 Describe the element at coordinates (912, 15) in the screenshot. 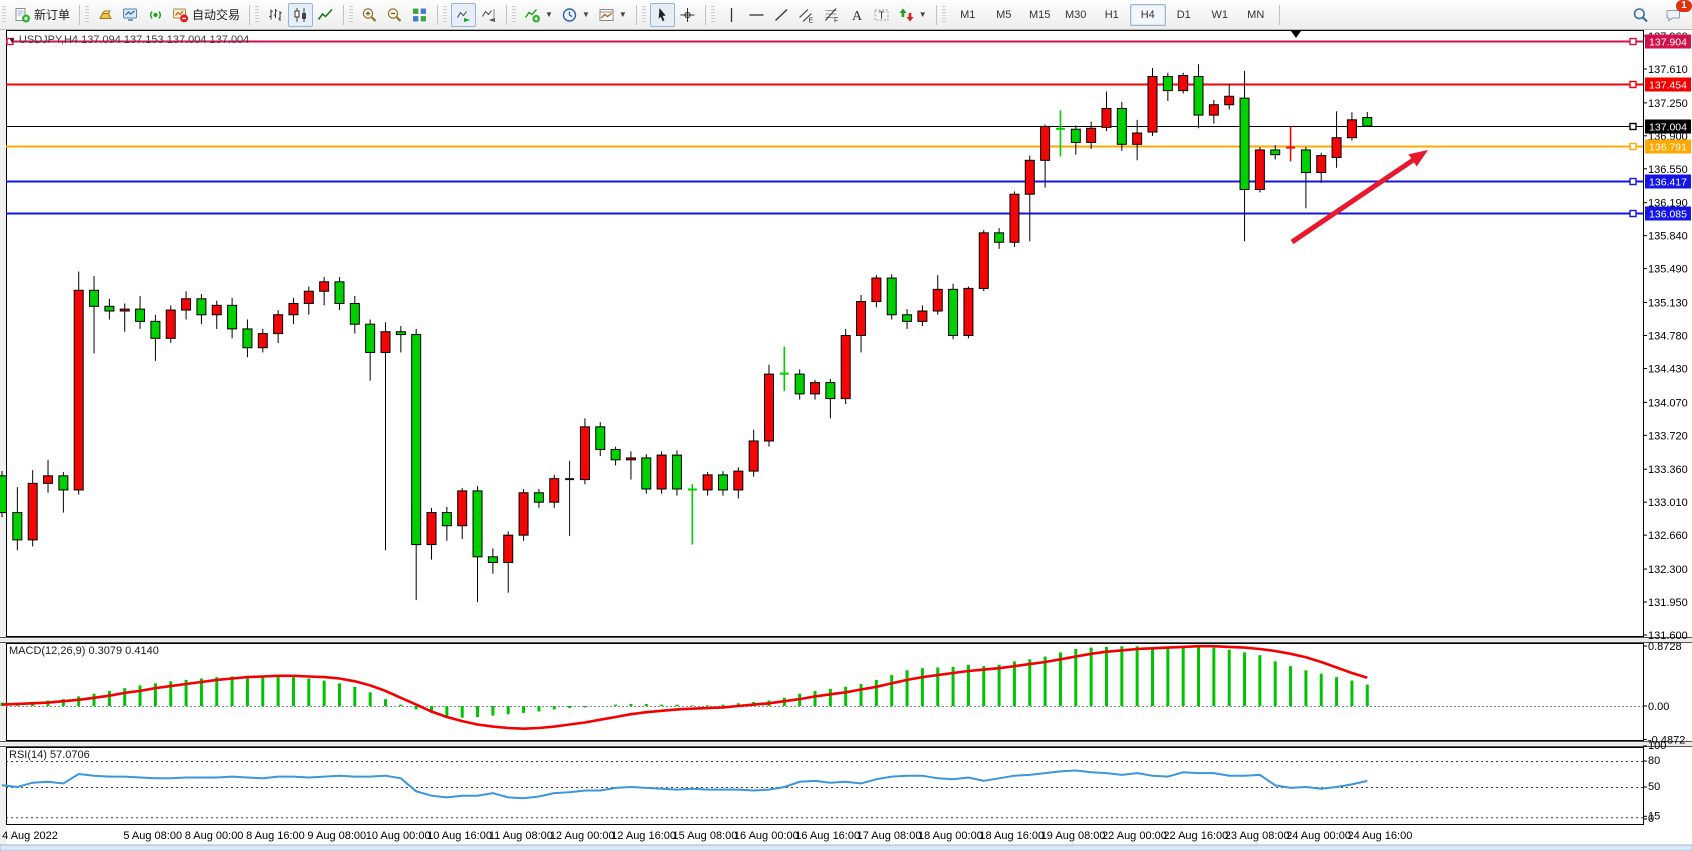

I see `arrows-button: ▼` at that location.